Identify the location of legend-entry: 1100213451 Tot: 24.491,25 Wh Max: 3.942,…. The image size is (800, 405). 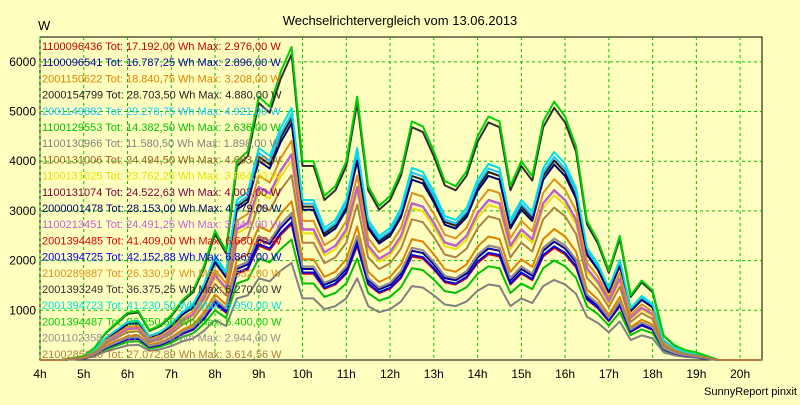
(161, 225).